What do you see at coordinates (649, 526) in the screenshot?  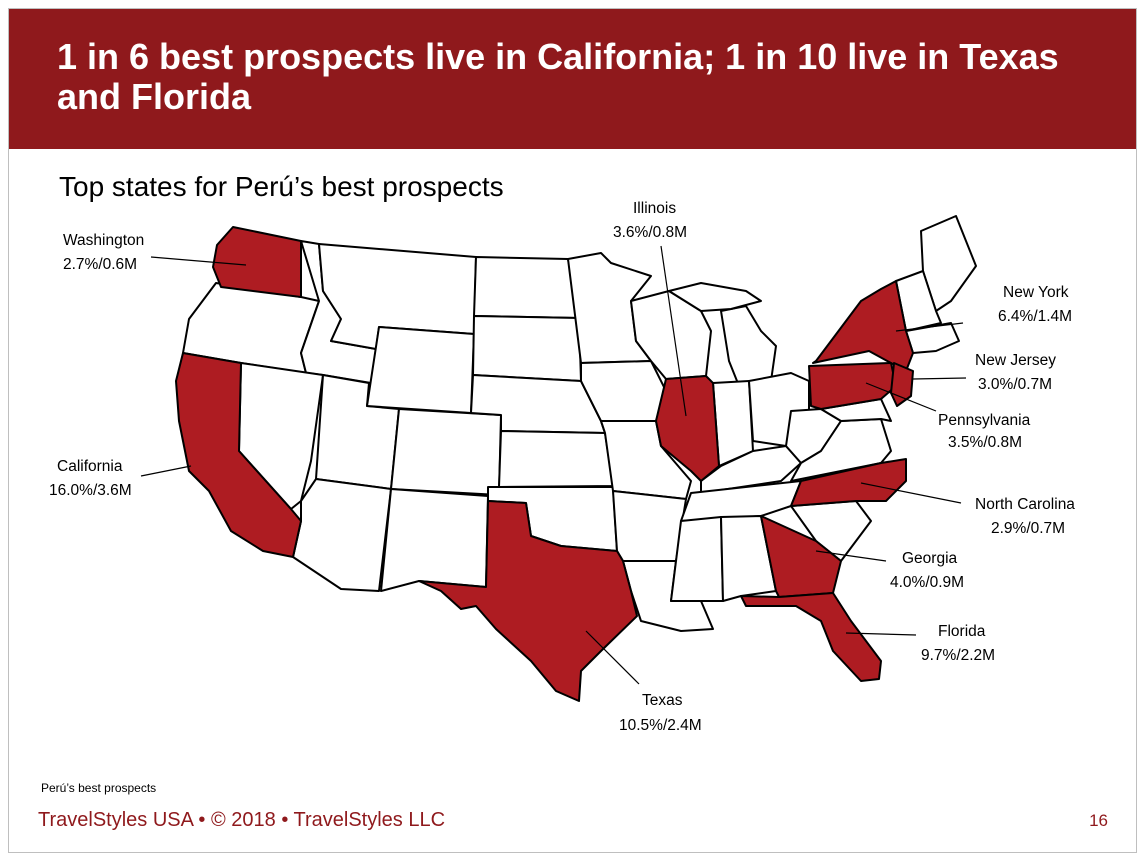 I see `state-arkansas` at bounding box center [649, 526].